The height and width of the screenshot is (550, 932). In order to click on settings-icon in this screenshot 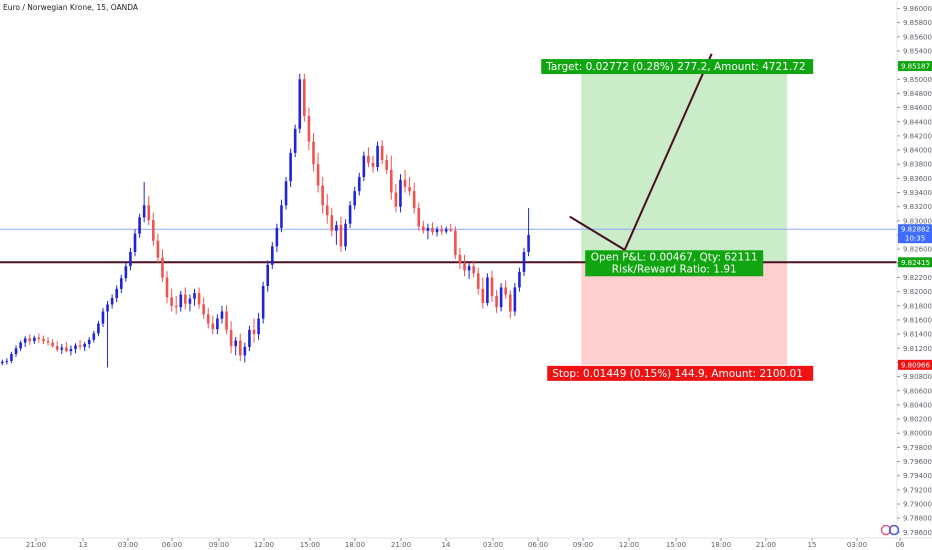, I will do `click(886, 530)`.